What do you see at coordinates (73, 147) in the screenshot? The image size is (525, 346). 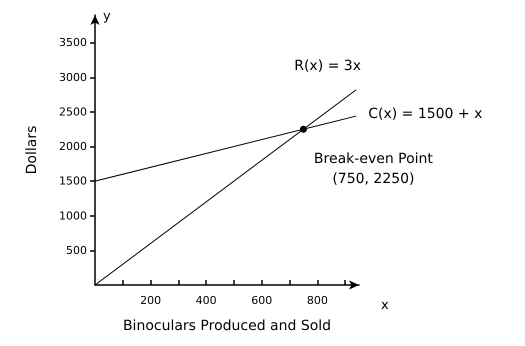 I see `y-tick-label: 2000` at bounding box center [73, 147].